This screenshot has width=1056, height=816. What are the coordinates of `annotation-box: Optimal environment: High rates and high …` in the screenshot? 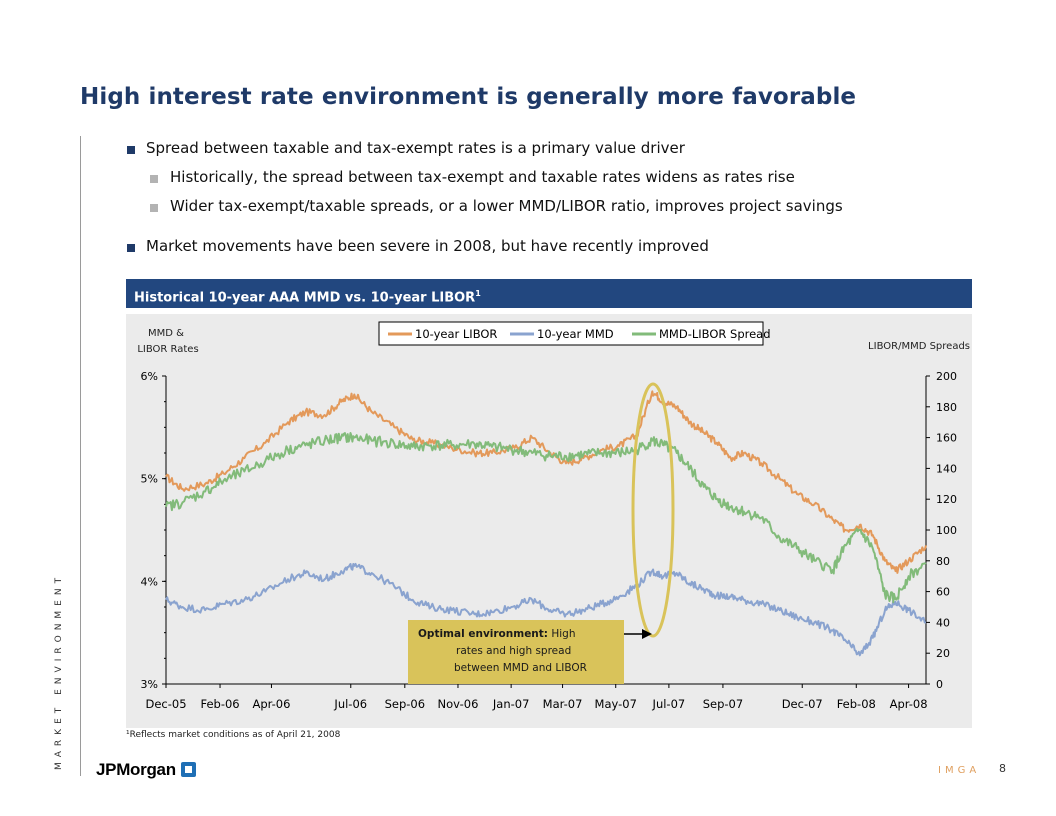 It's located at (516, 652).